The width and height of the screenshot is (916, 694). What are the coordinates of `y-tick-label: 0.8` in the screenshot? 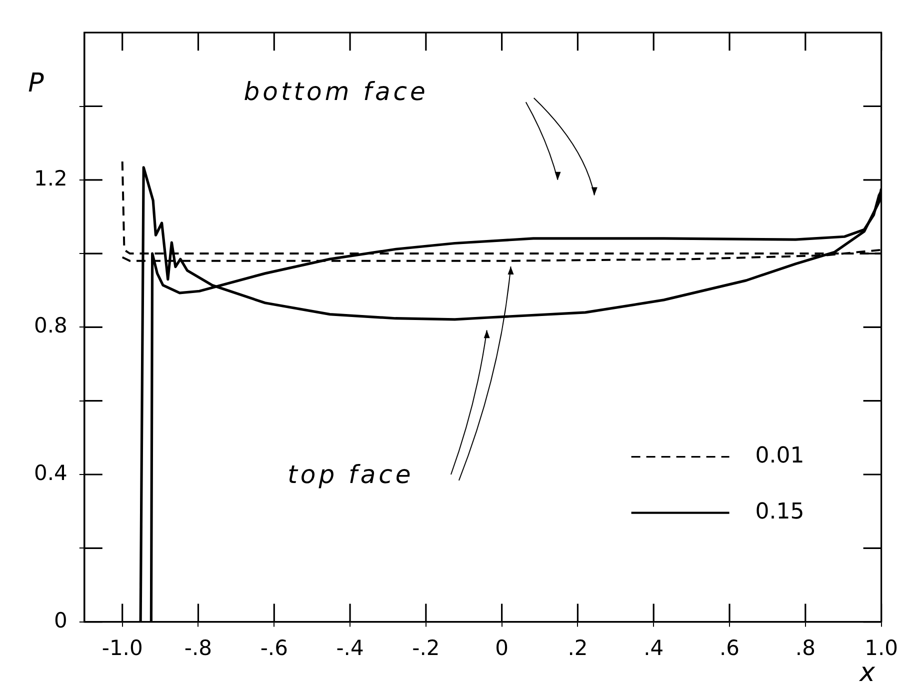 It's located at (51, 326).